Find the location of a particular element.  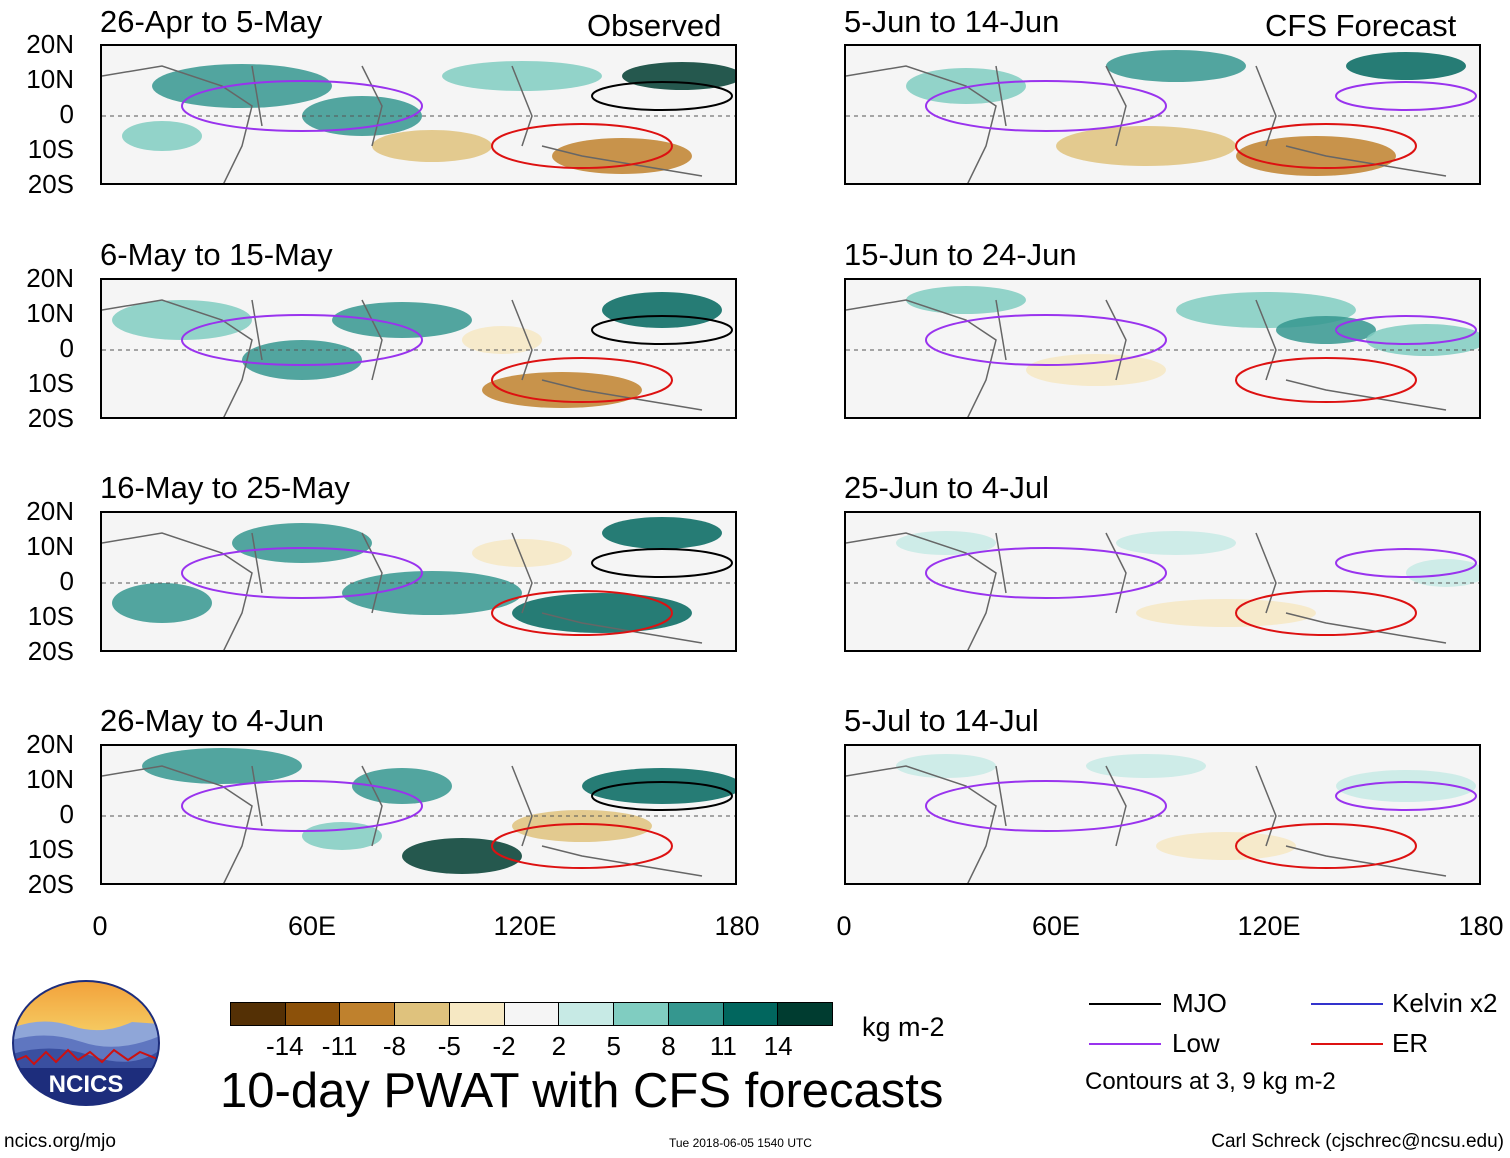

footer-url: ncics.org/mjo is located at coordinates (60, 1141).